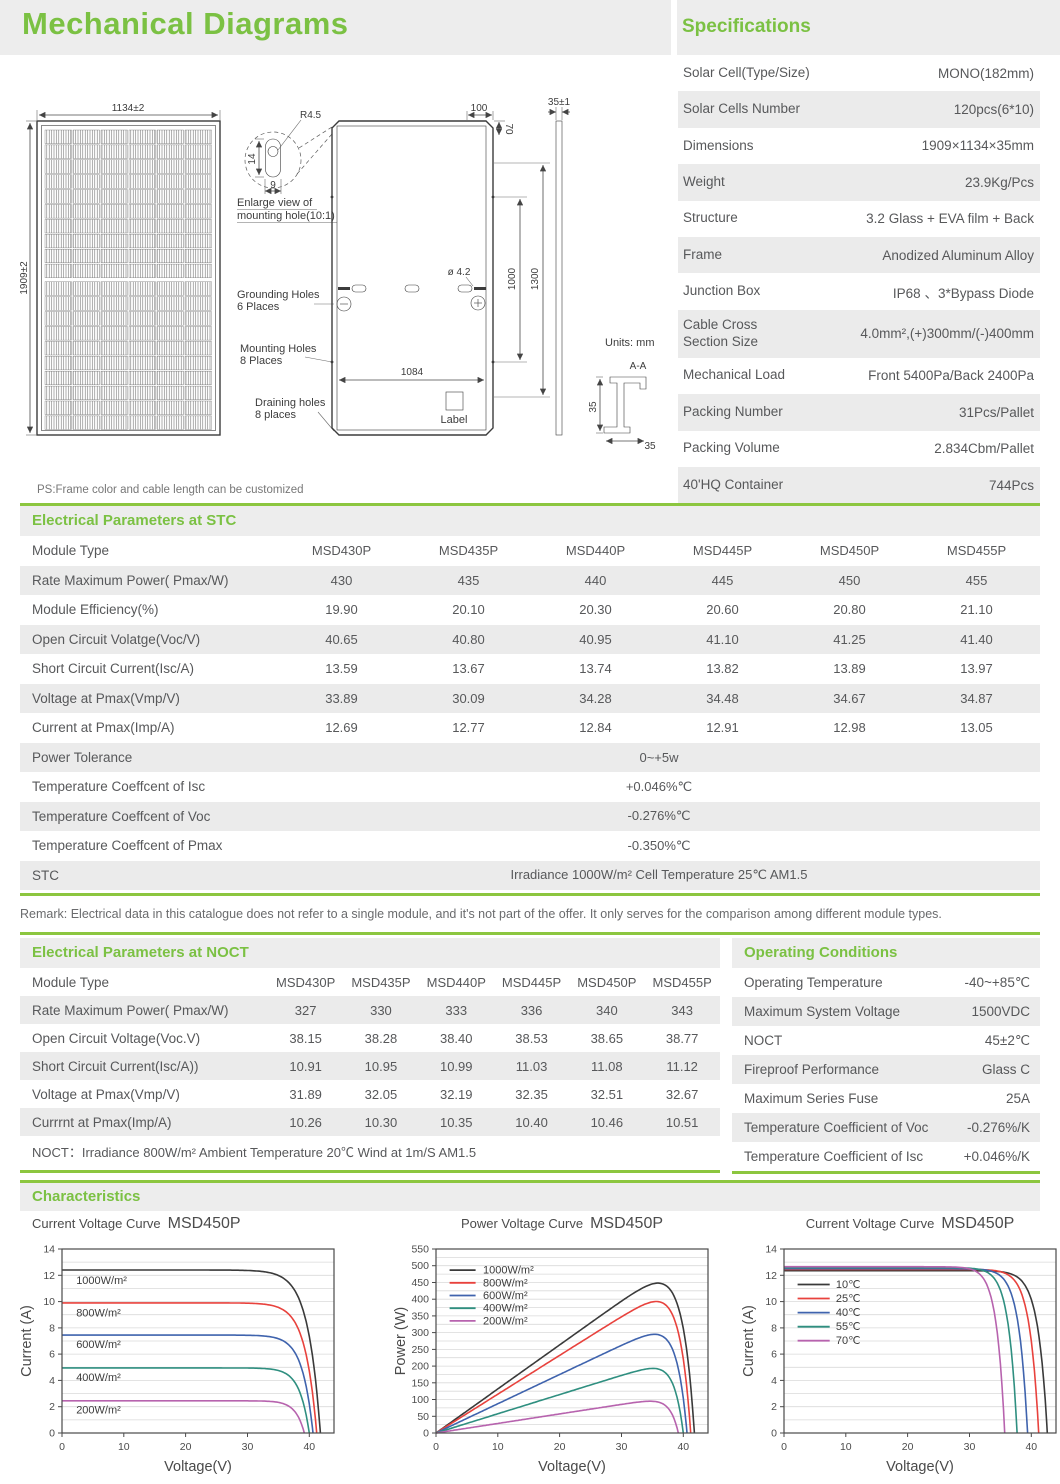 Image resolution: width=1060 pixels, height=1484 pixels. Describe the element at coordinates (813, 982) in the screenshot. I see `row-label: Operating Temperature` at that location.